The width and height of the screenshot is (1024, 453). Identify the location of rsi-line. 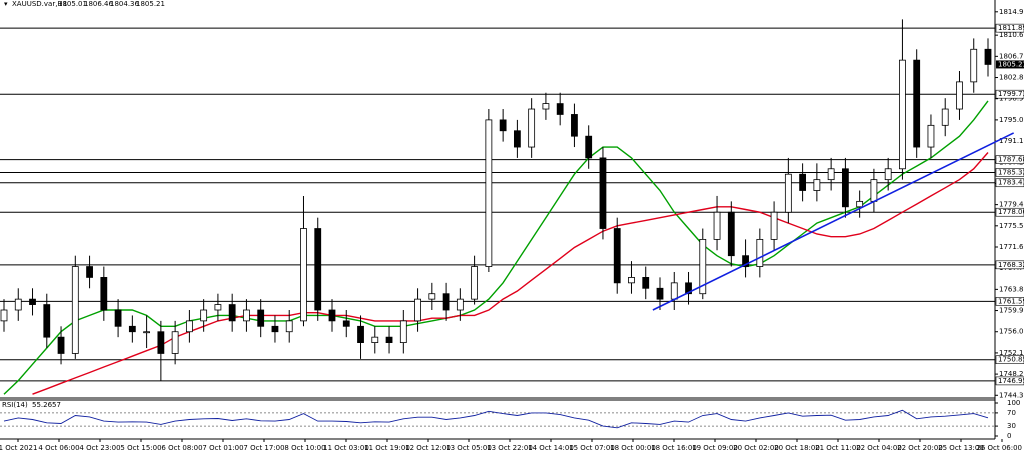
(496, 419).